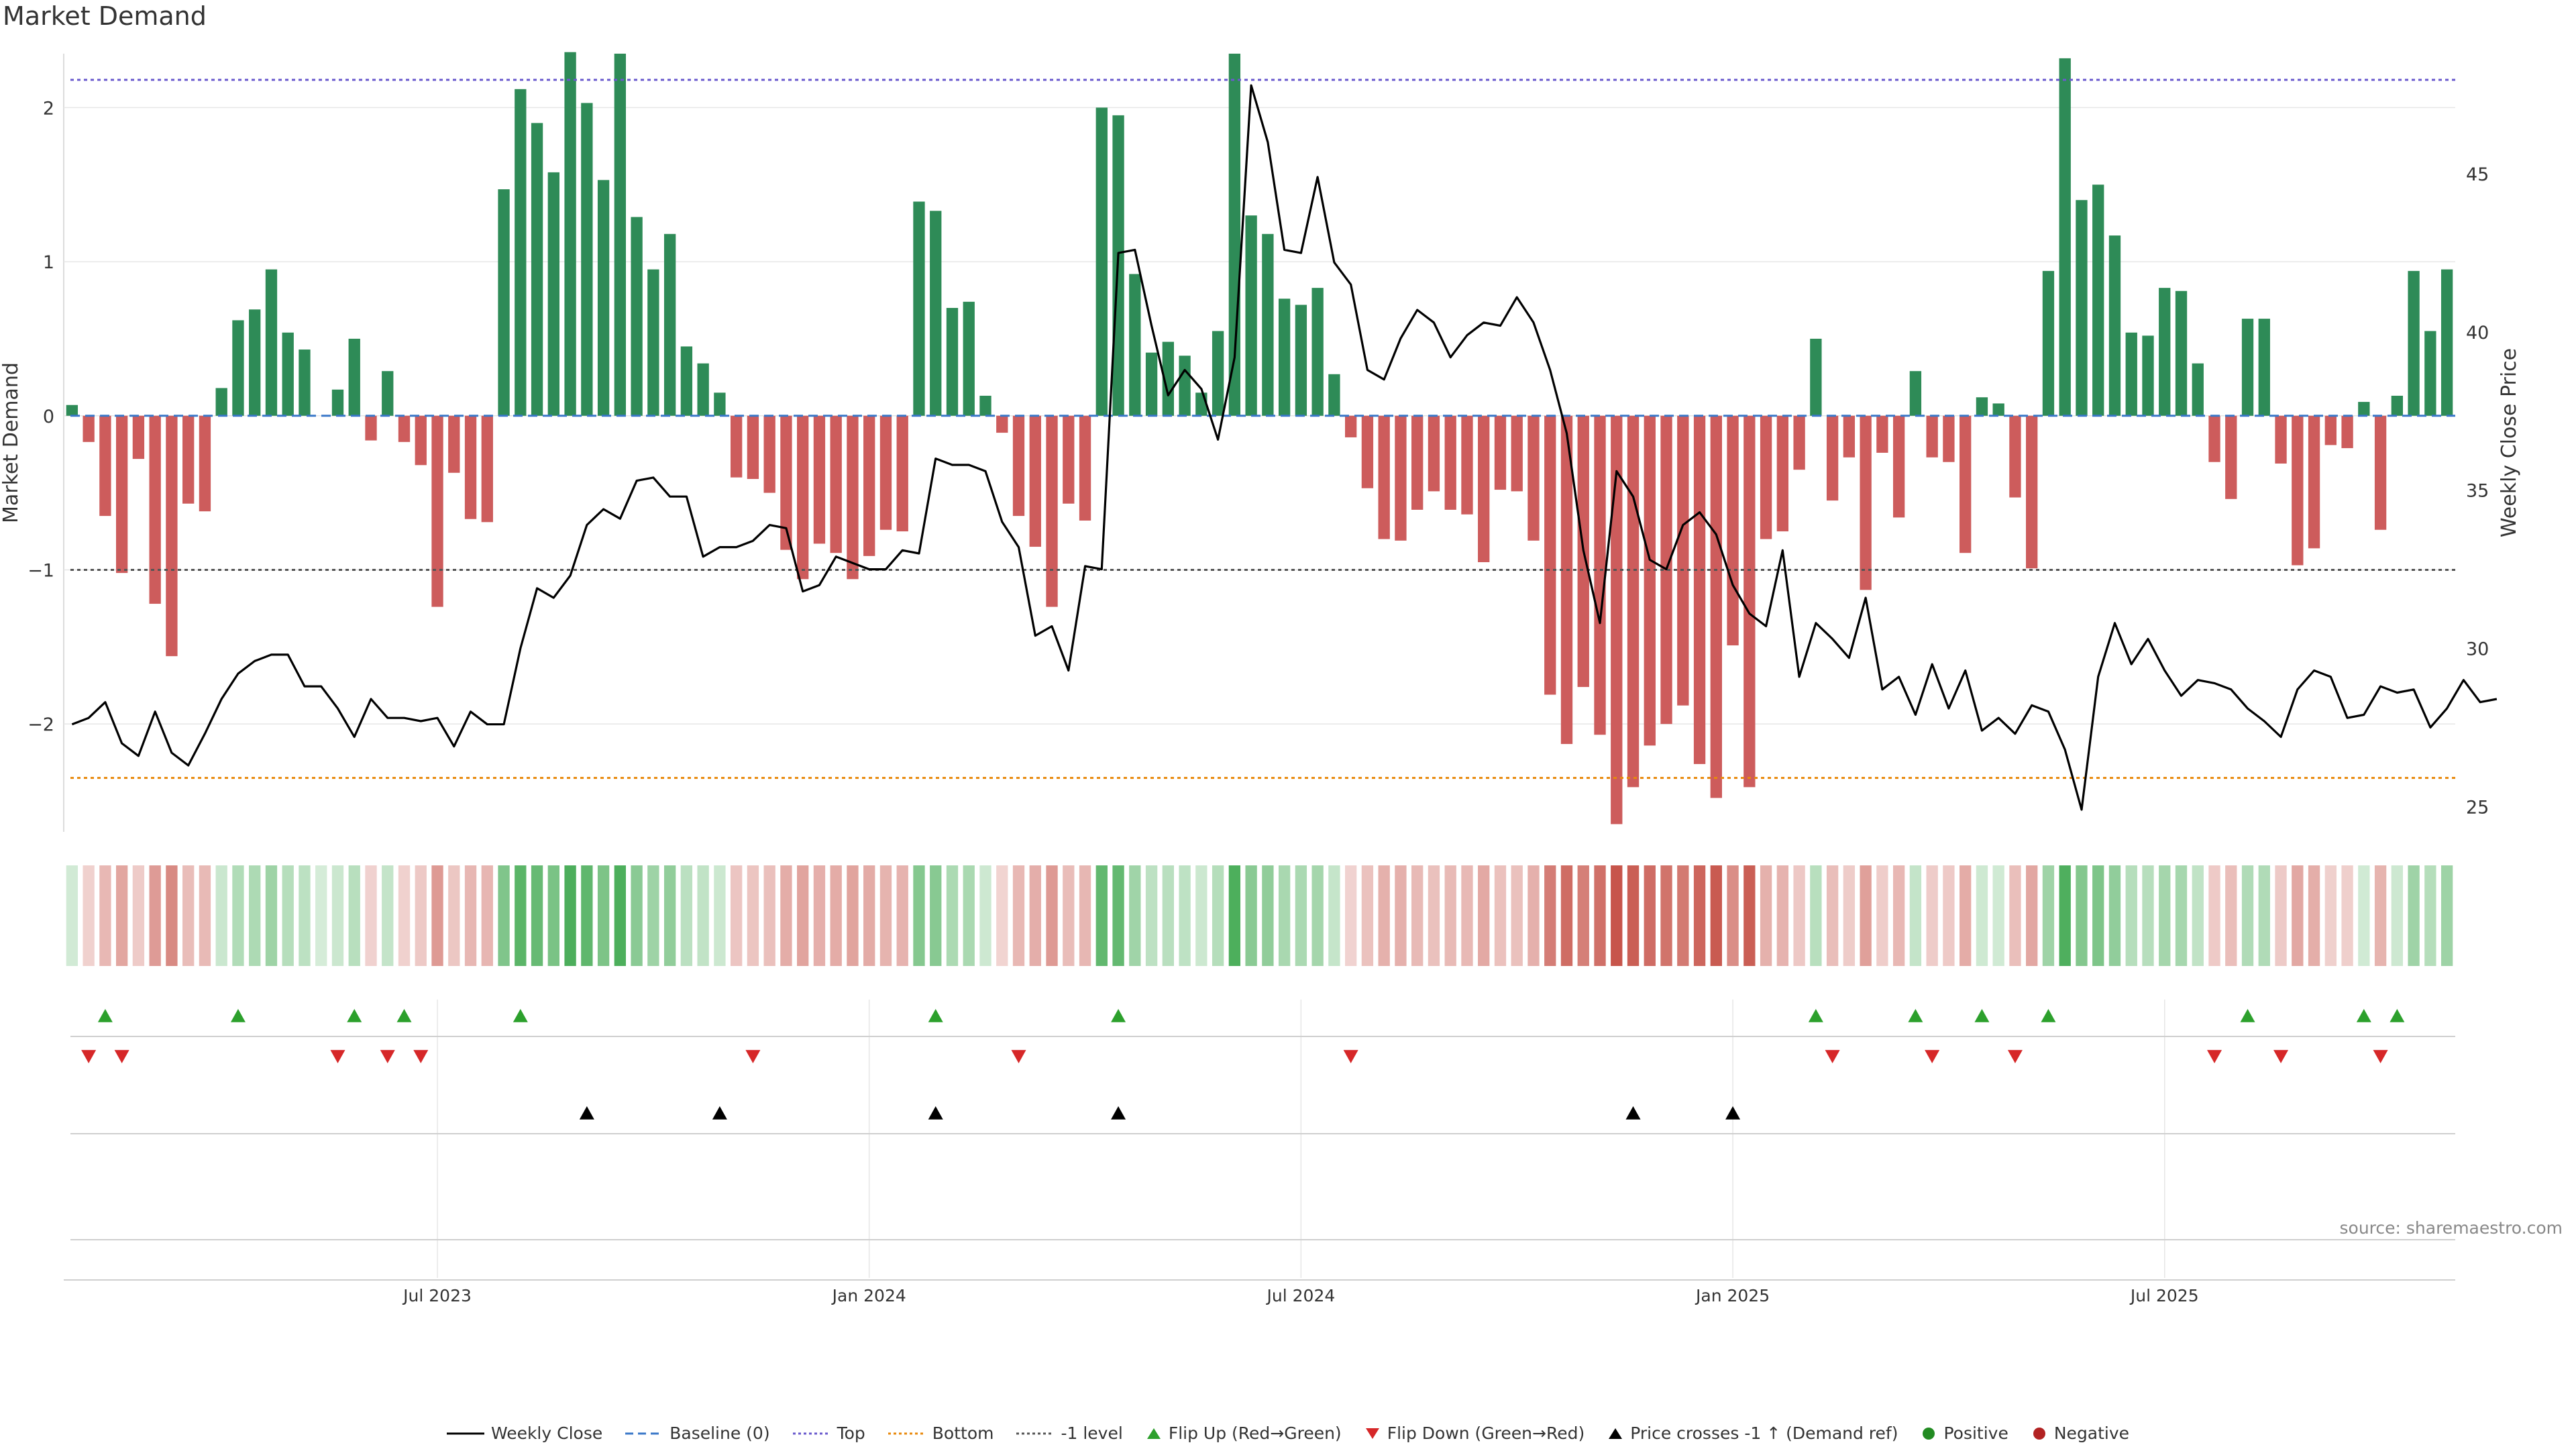 Image resolution: width=2576 pixels, height=1449 pixels. Describe the element at coordinates (828, 1433) in the screenshot. I see `legend-item-top: Top` at that location.